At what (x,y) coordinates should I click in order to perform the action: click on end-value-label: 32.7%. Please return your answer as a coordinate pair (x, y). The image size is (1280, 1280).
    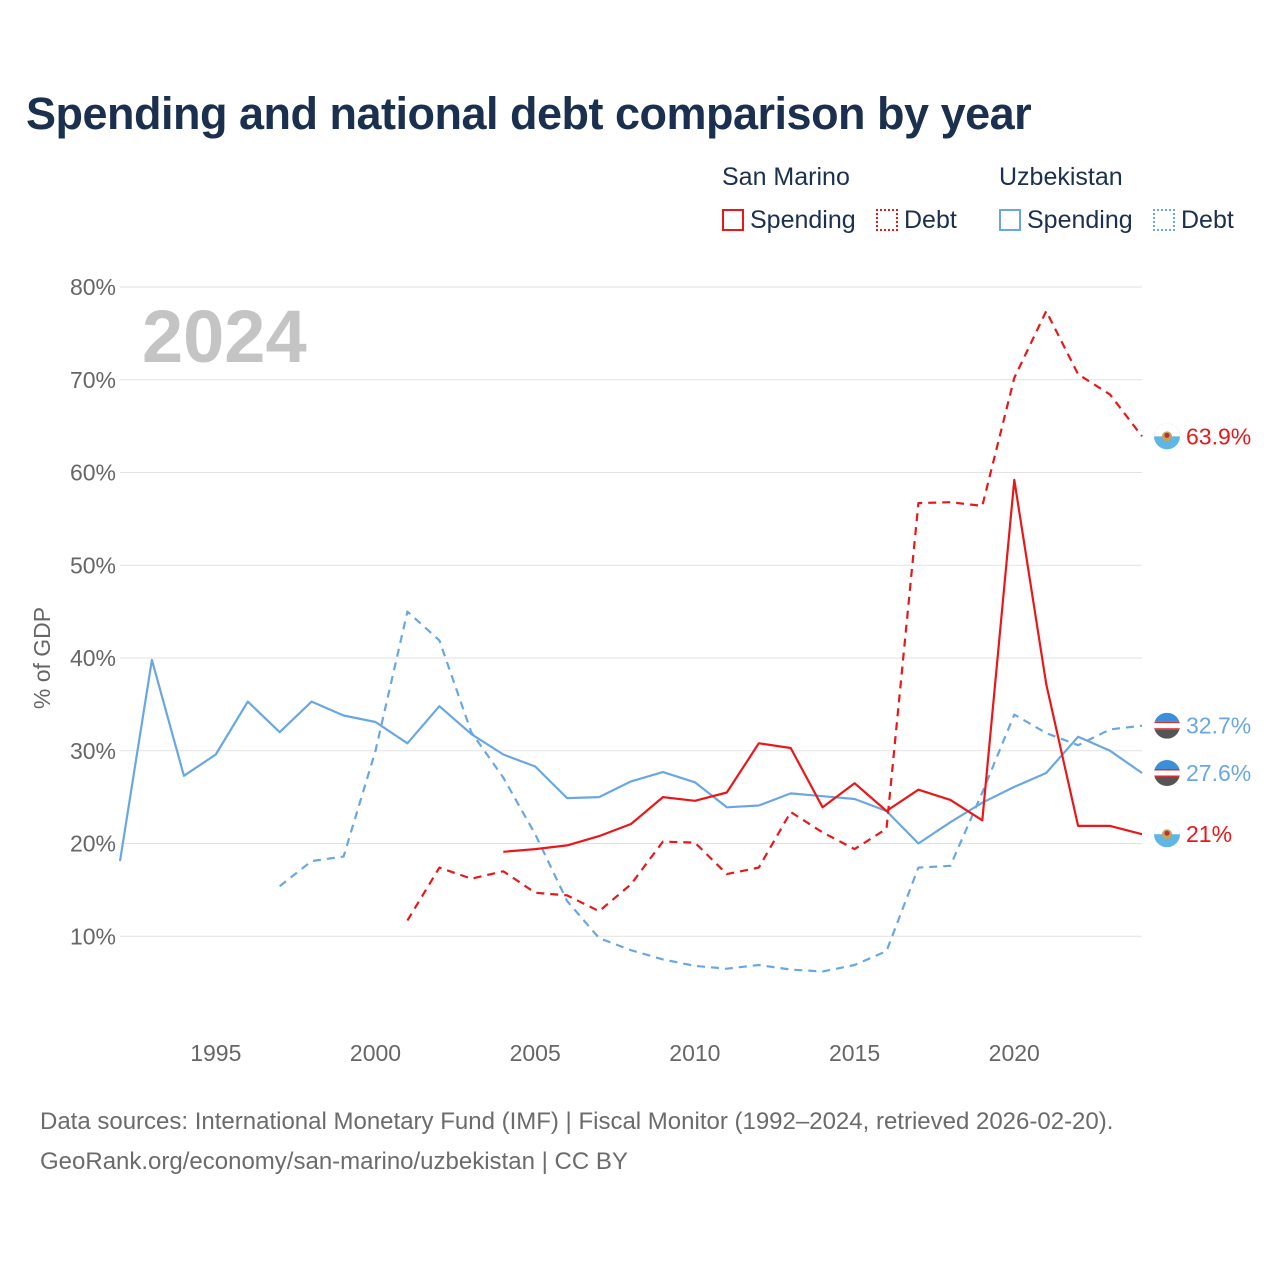
    Looking at the image, I should click on (1218, 726).